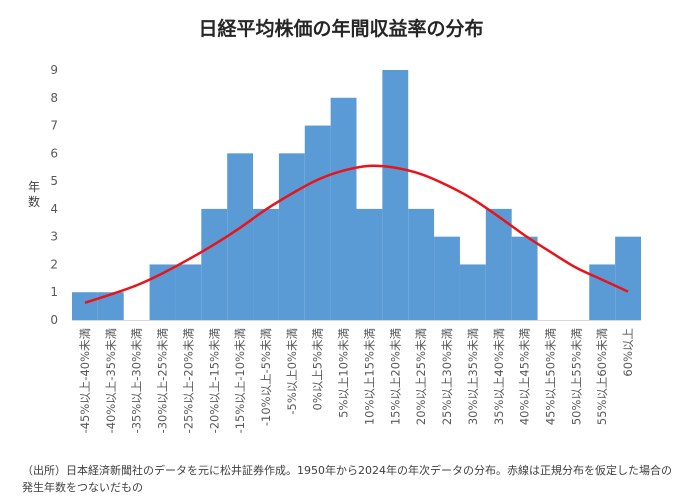 This screenshot has width=682, height=504. Describe the element at coordinates (54, 181) in the screenshot. I see `y-tick-label: 5` at that location.